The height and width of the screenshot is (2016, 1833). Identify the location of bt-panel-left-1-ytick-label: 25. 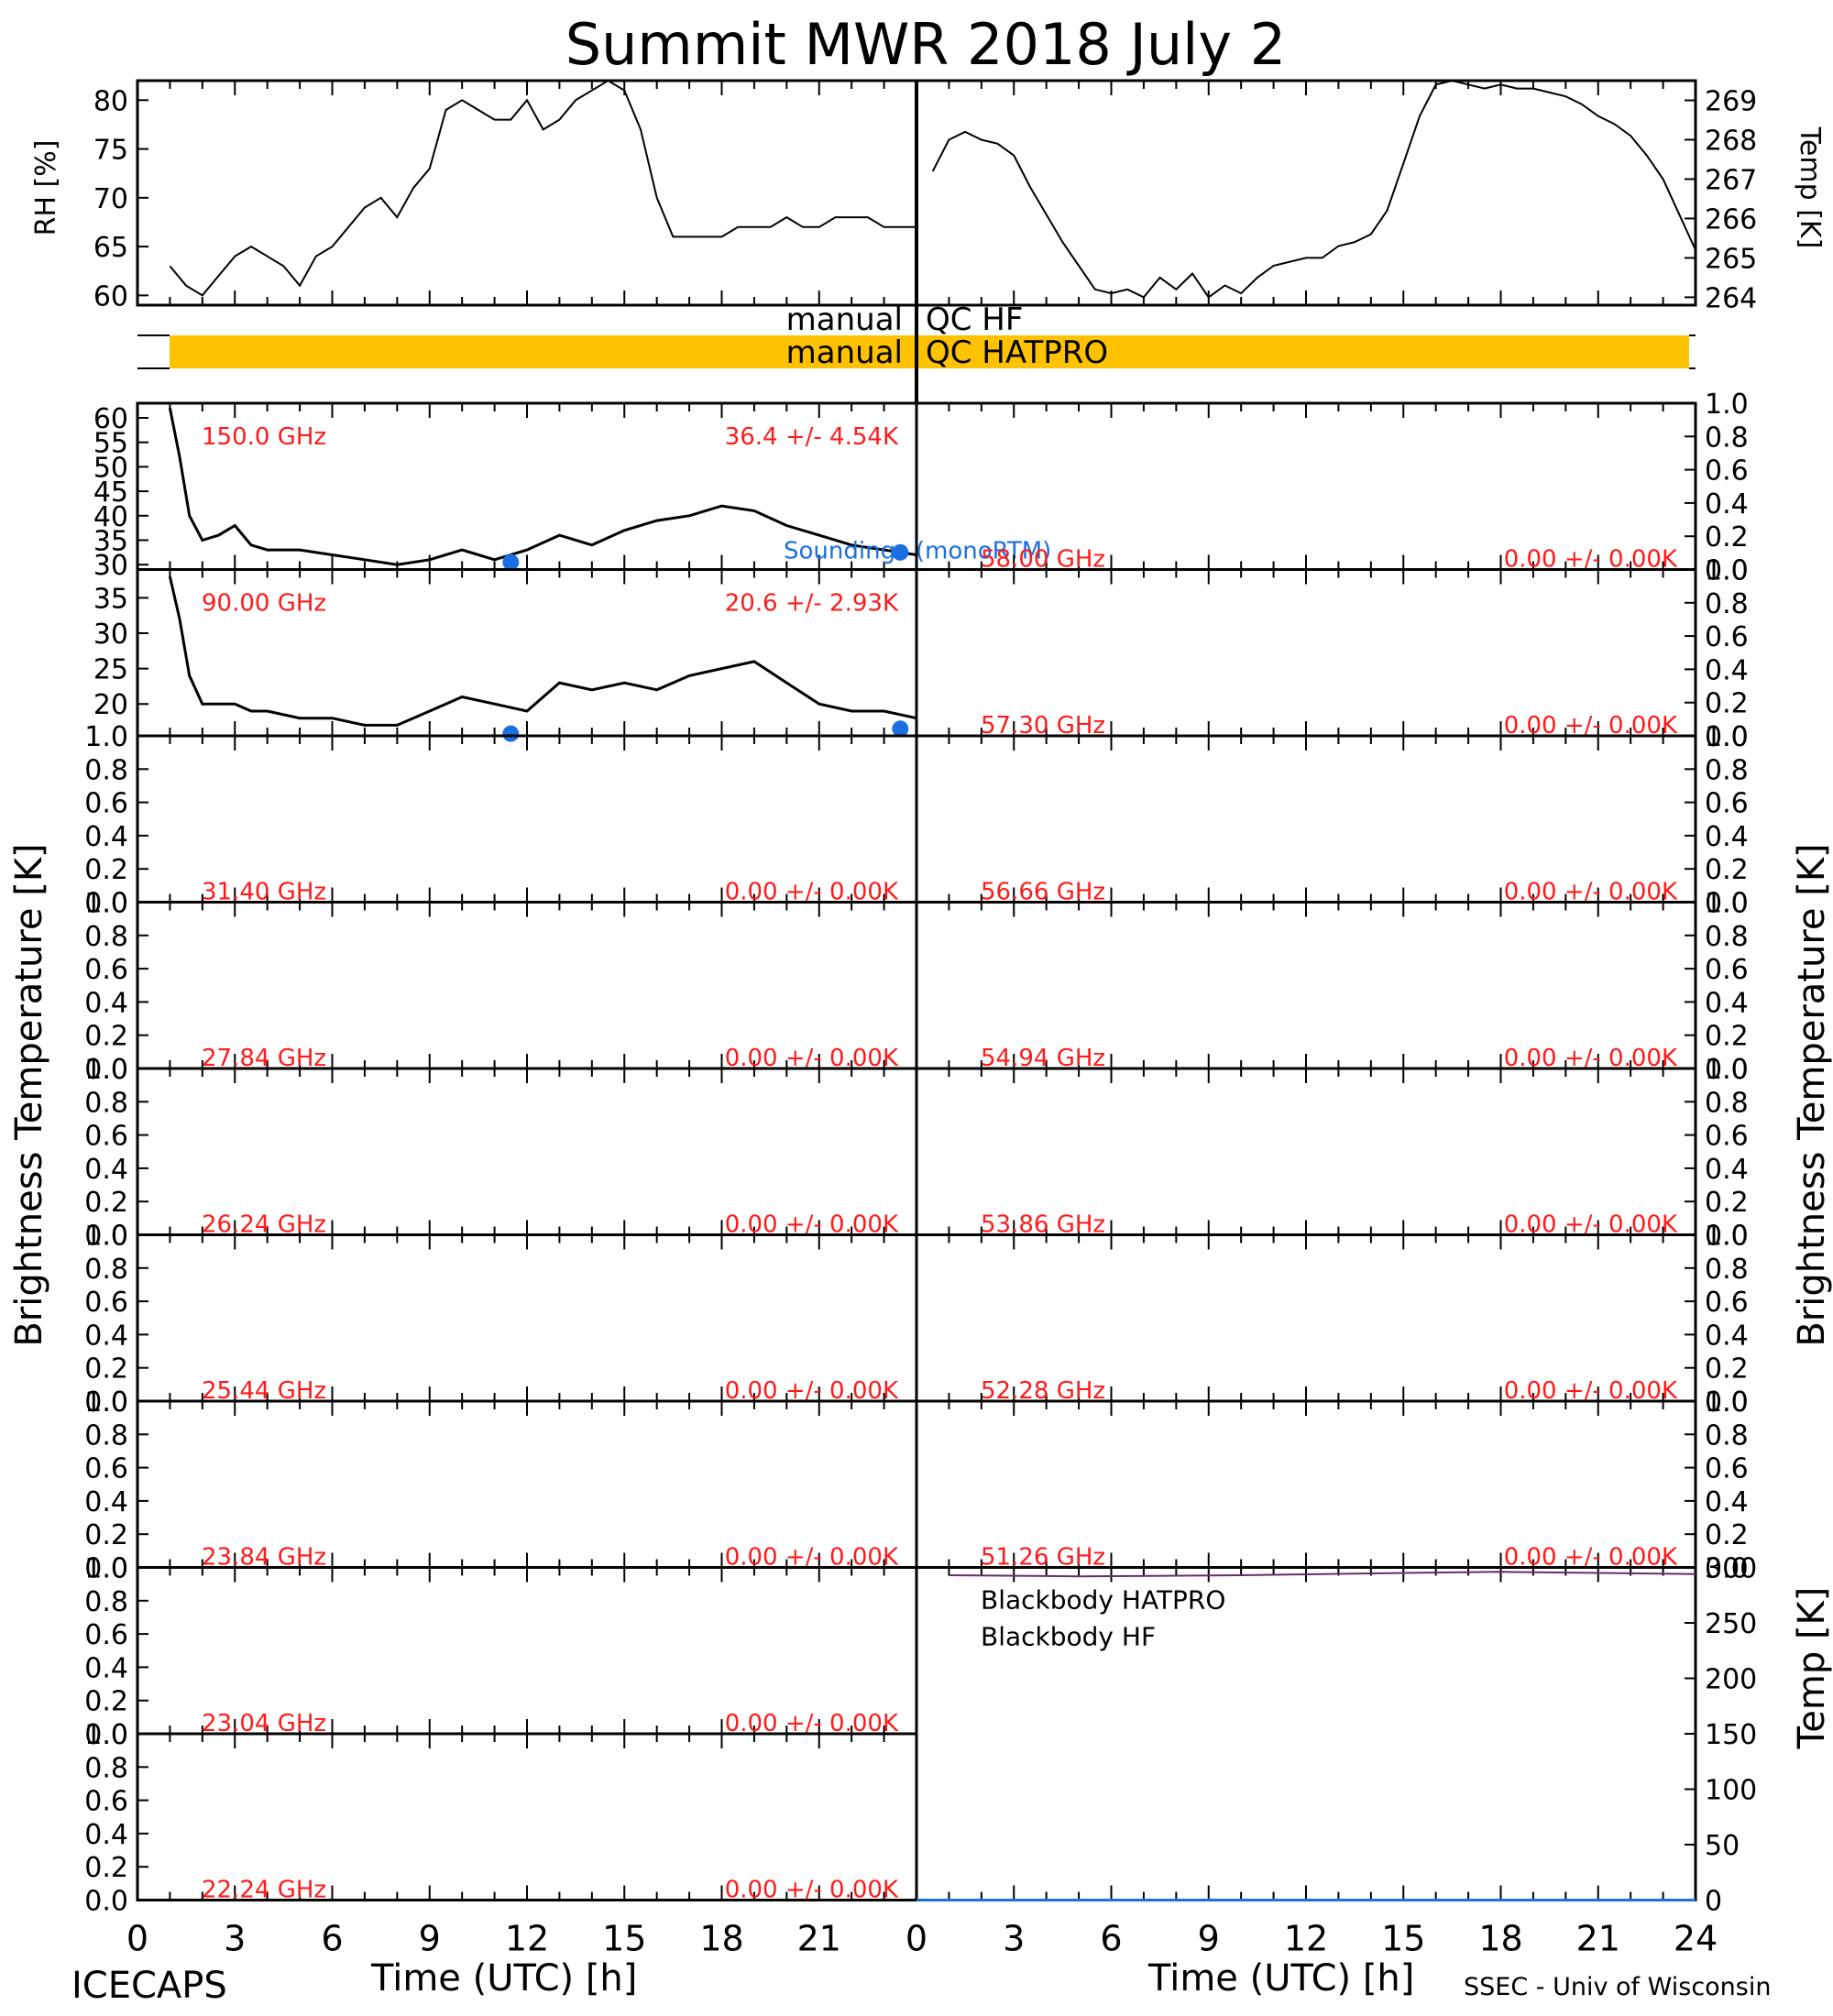
(110, 670).